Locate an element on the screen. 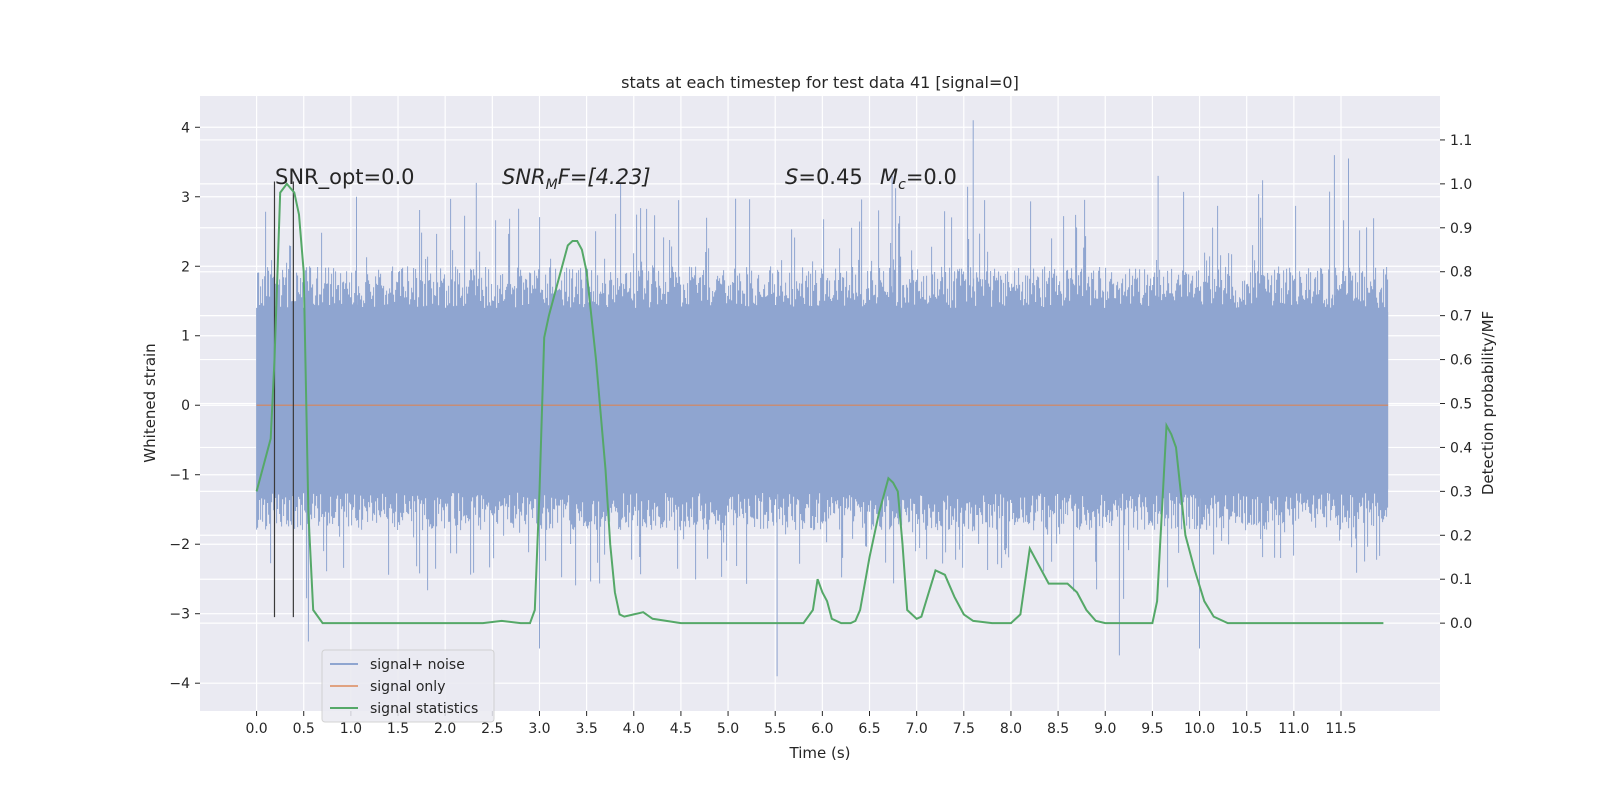 This screenshot has width=1600, height=800. annotation-mc: Mc=0.0 is located at coordinates (918, 179).